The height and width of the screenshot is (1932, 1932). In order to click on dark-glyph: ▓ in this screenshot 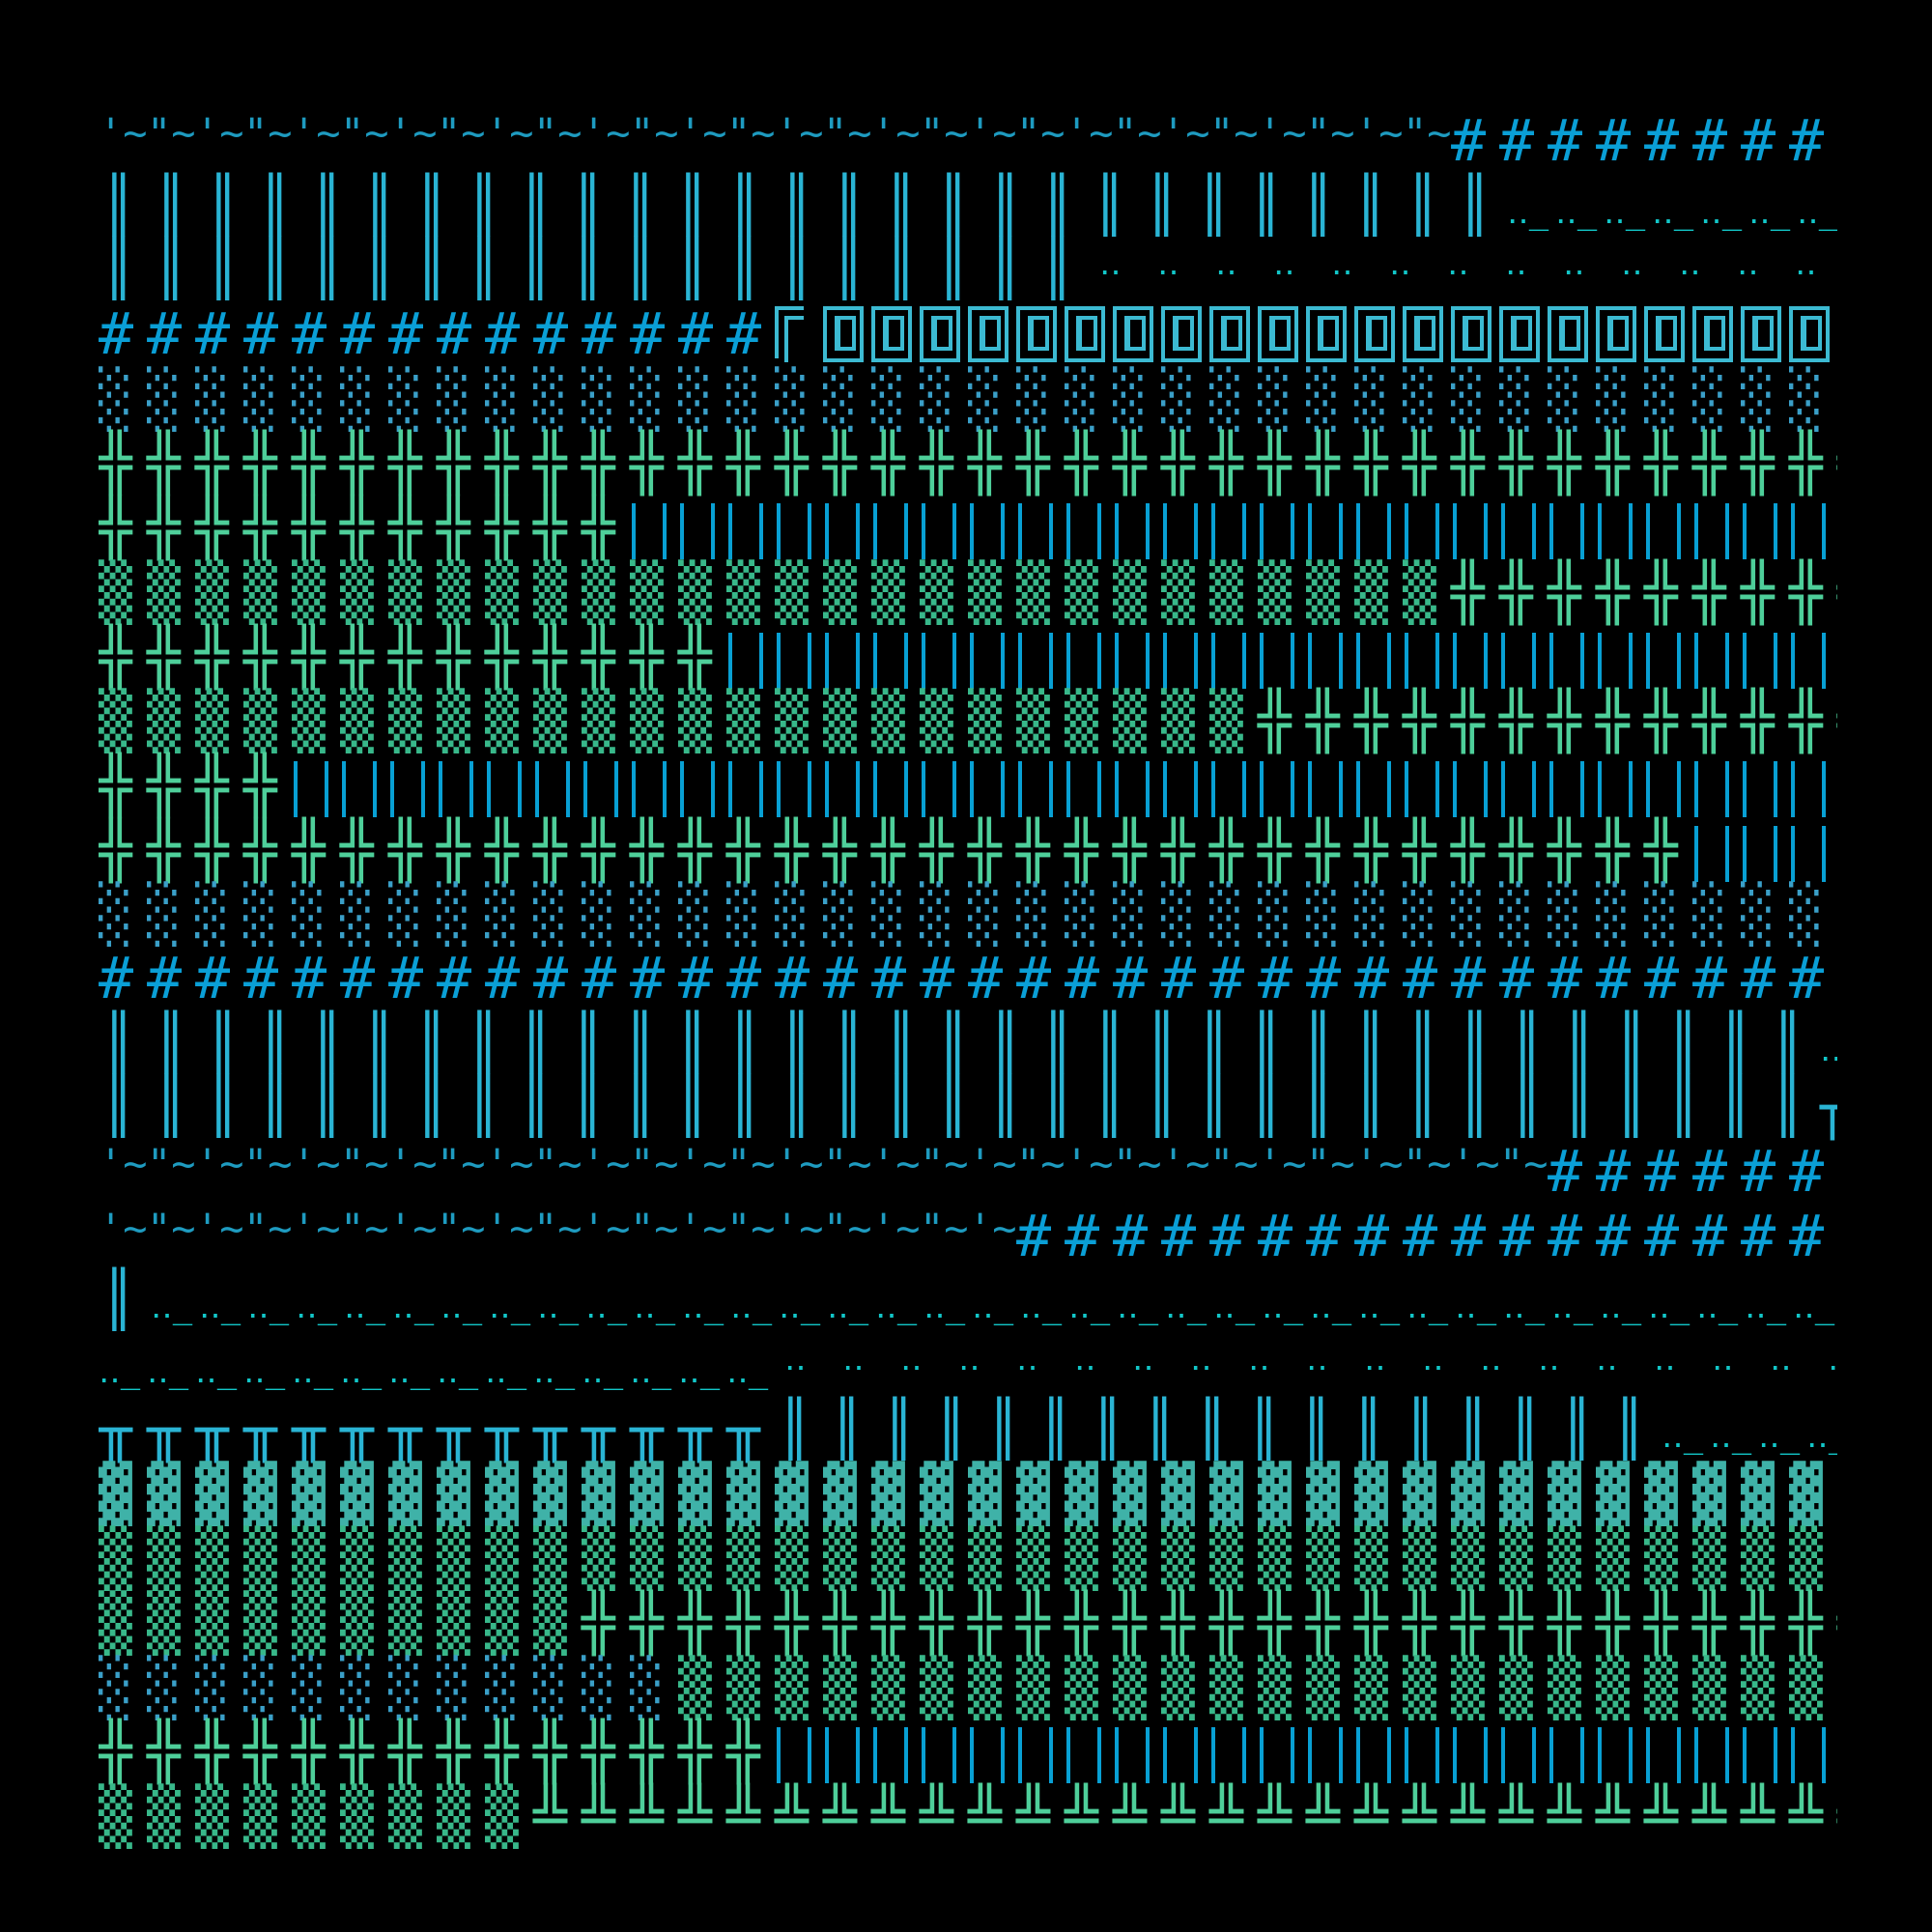, I will do `click(1226, 1494)`.